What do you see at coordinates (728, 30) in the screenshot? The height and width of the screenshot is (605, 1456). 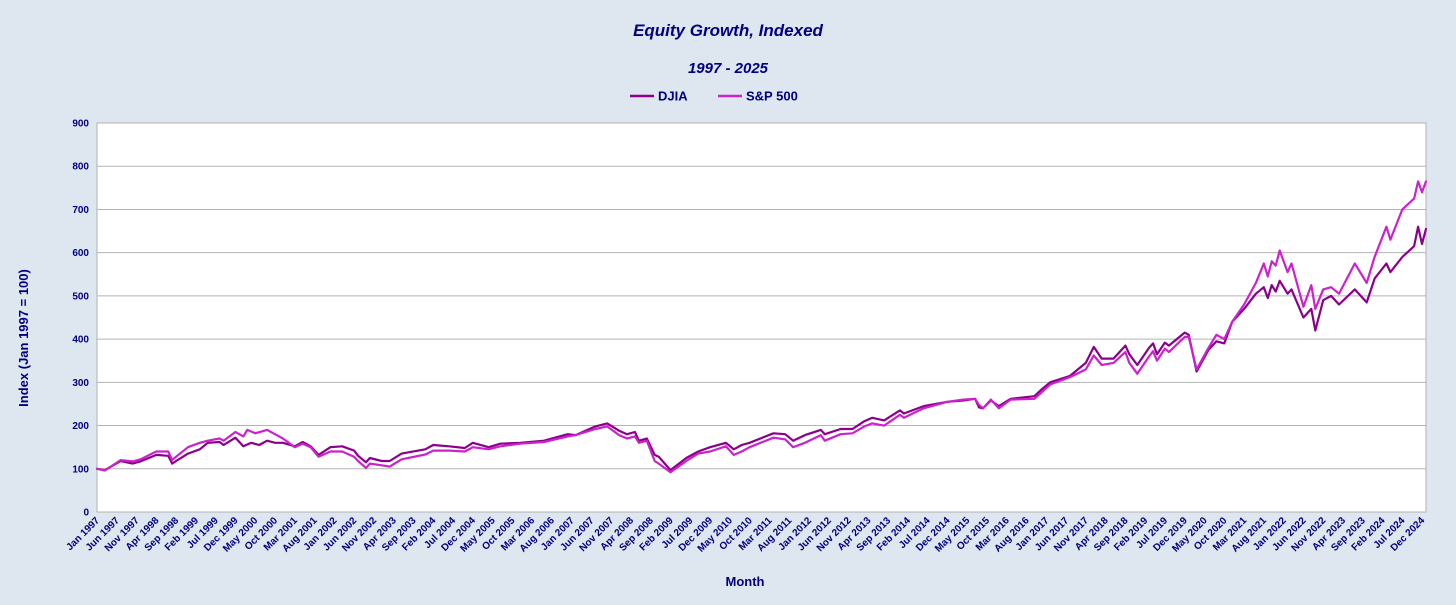 I see `chart-title: Equity Growth, Indexed` at bounding box center [728, 30].